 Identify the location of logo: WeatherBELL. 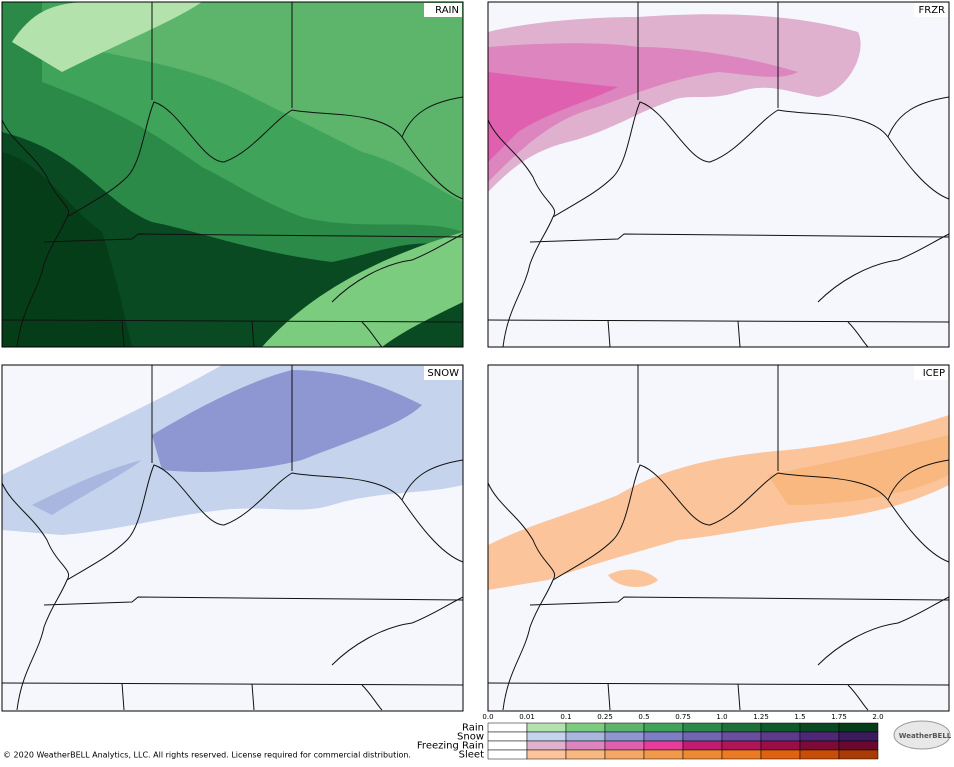
(925, 736).